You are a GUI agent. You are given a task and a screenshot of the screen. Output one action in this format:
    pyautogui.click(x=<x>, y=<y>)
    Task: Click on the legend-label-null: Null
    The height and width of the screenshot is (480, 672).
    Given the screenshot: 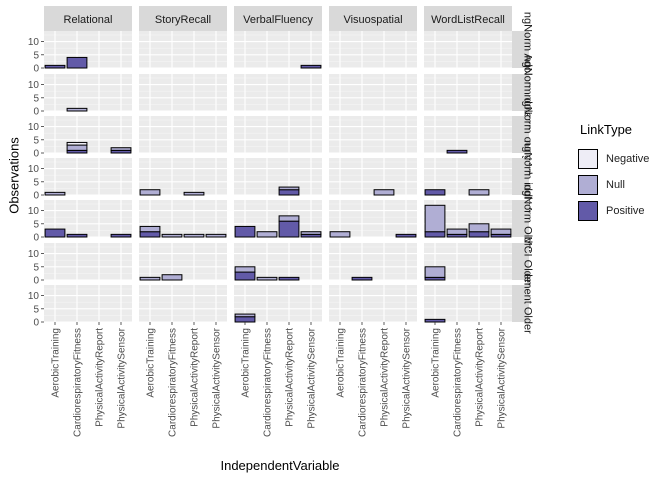 What is the action you would take?
    pyautogui.click(x=615, y=185)
    